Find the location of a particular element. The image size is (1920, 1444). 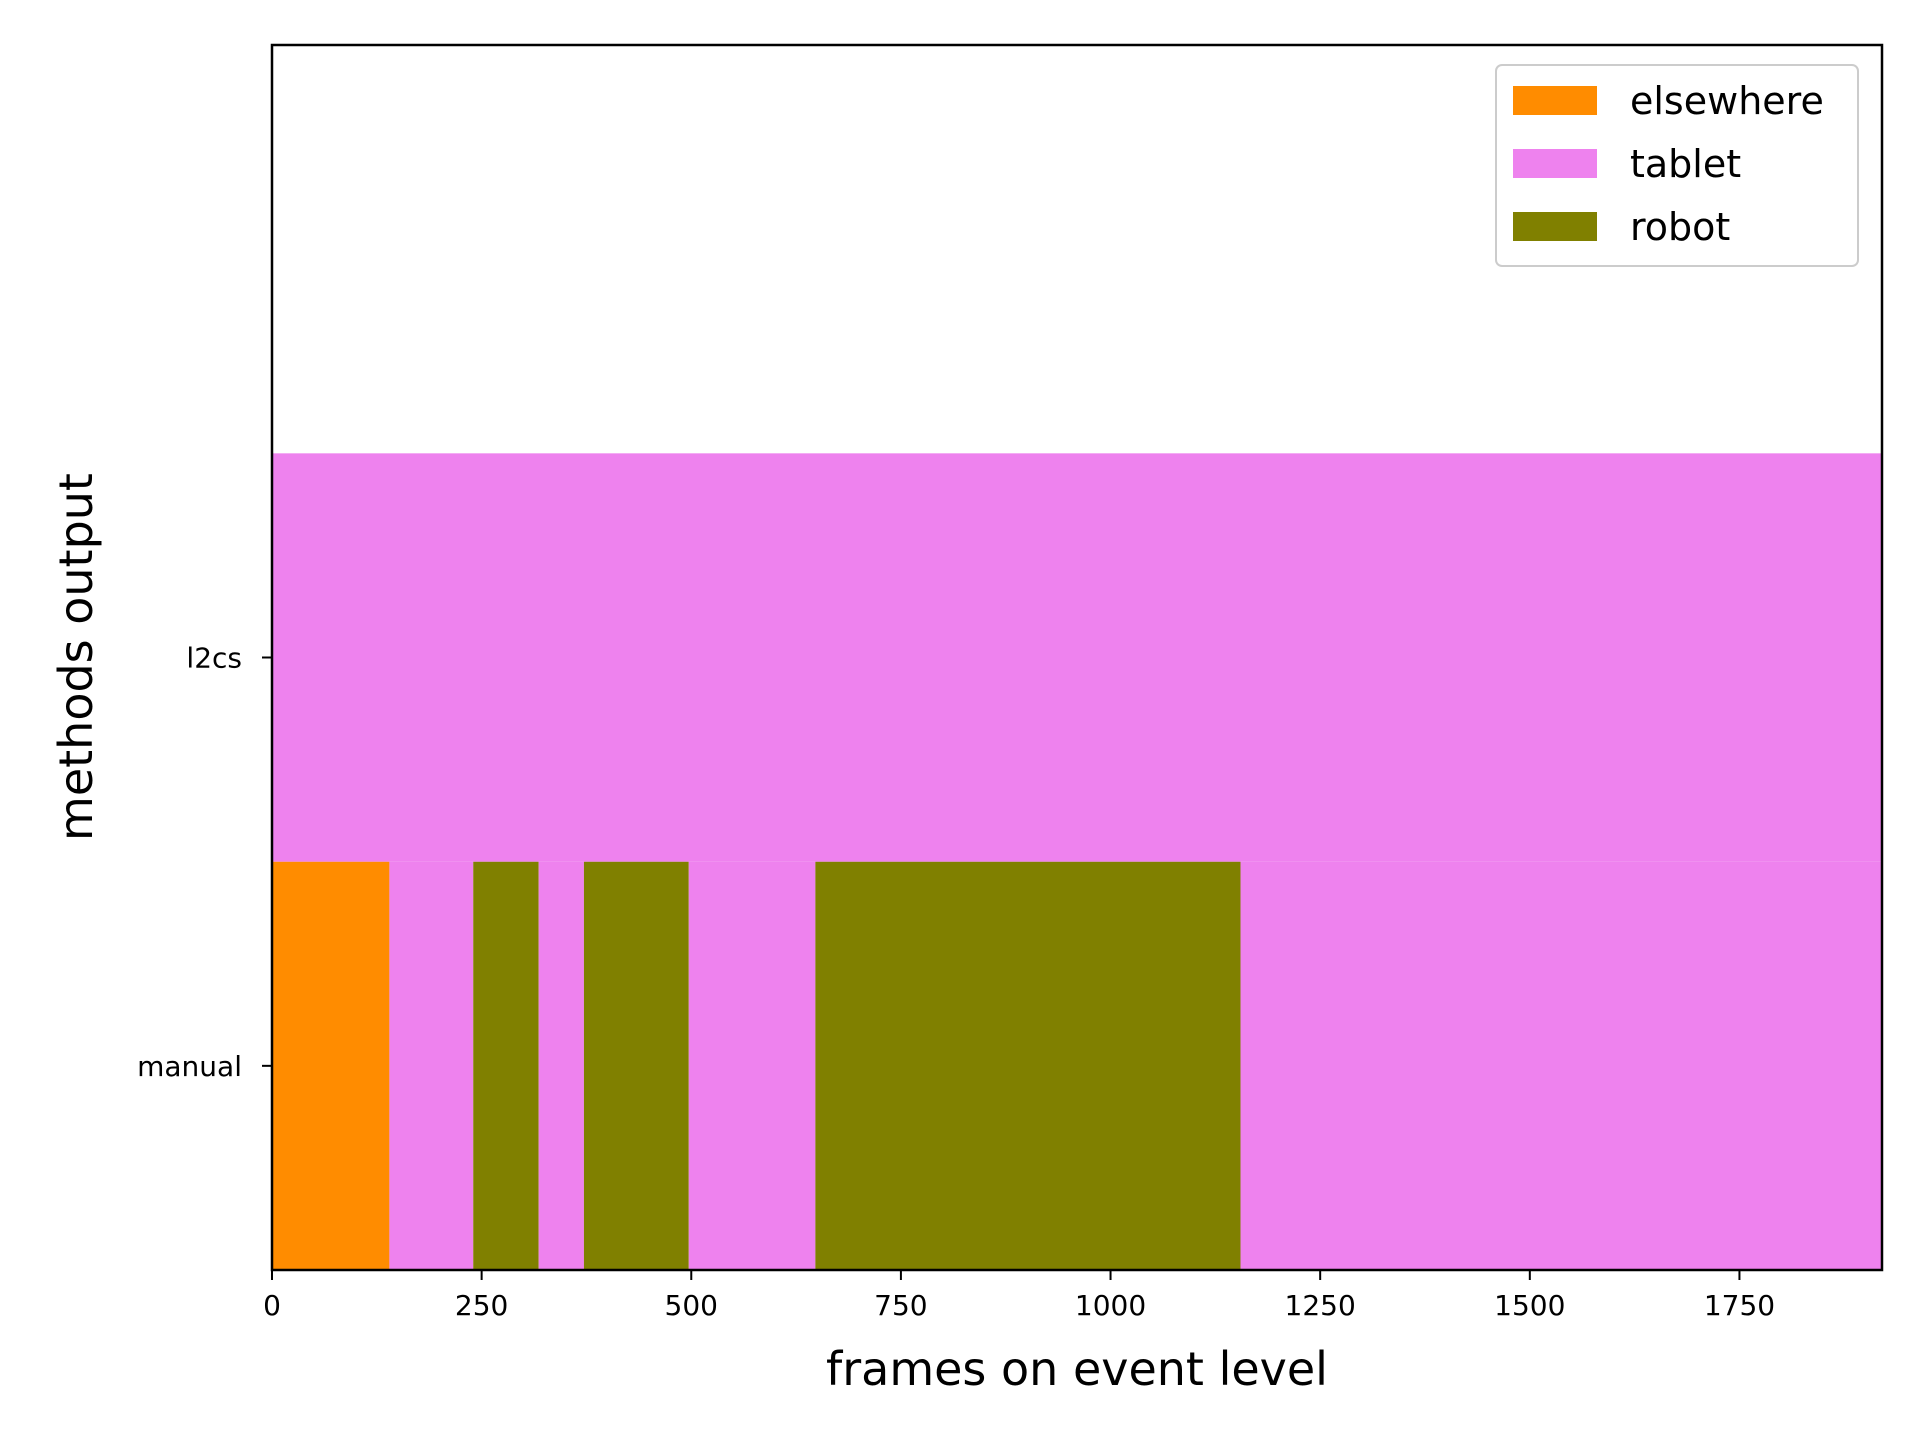

legend: elsewhere tablet robot is located at coordinates (1677, 165).